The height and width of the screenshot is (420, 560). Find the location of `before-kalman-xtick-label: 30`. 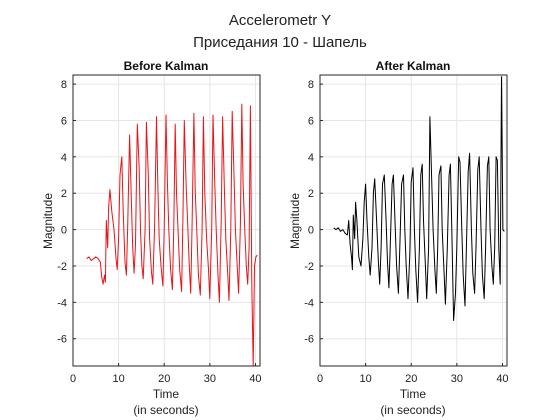

before-kalman-xtick-label: 30 is located at coordinates (210, 379).